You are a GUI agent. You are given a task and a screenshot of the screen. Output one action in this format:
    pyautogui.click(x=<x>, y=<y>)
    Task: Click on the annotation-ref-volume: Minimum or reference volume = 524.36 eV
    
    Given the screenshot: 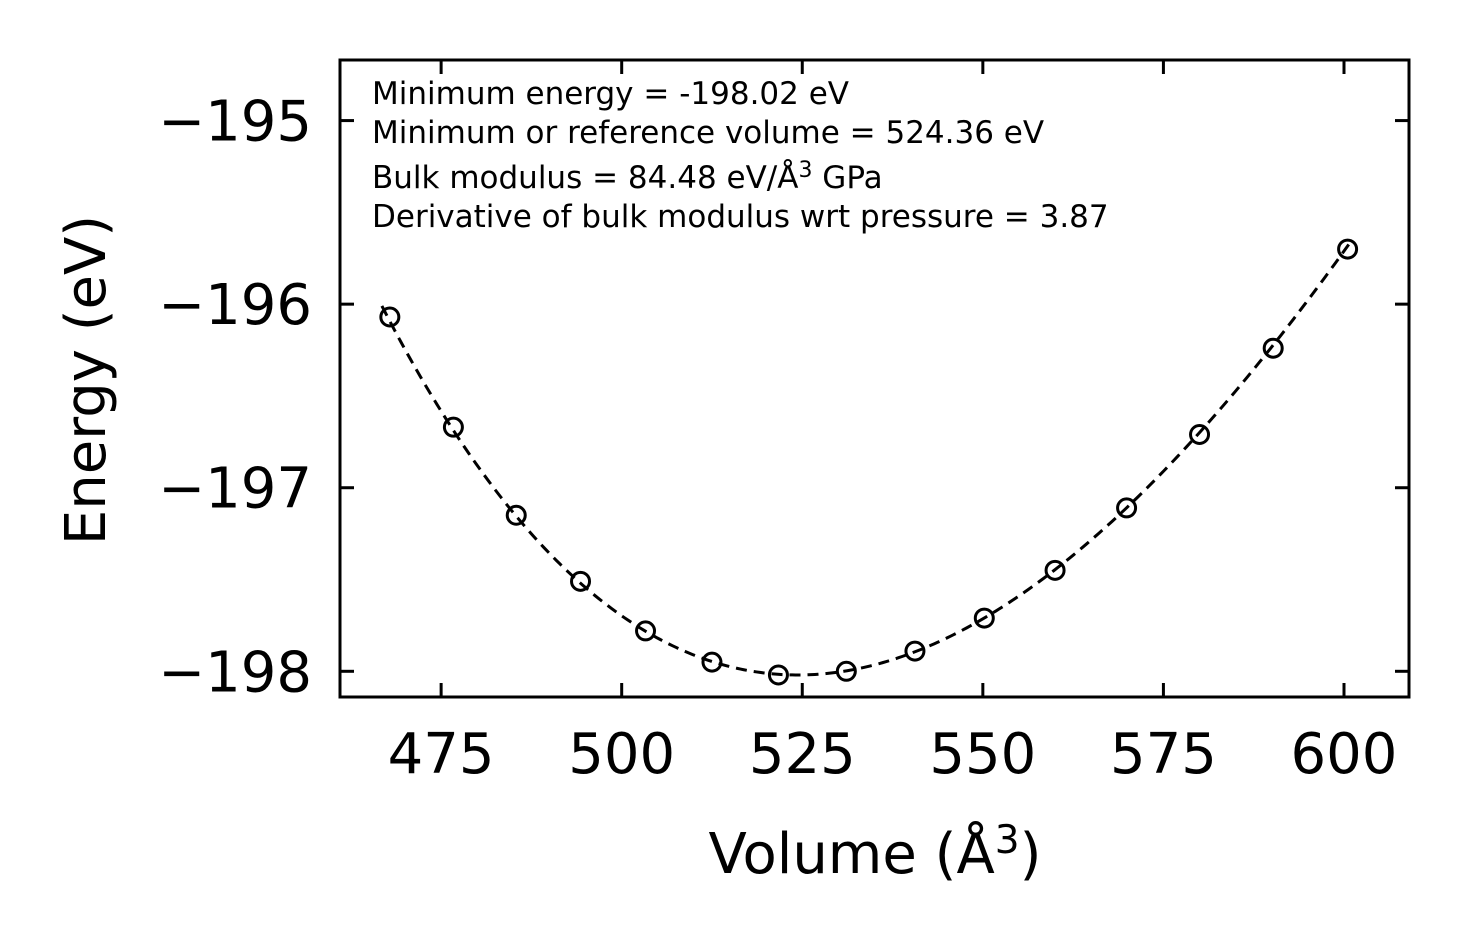 What is the action you would take?
    pyautogui.click(x=708, y=133)
    